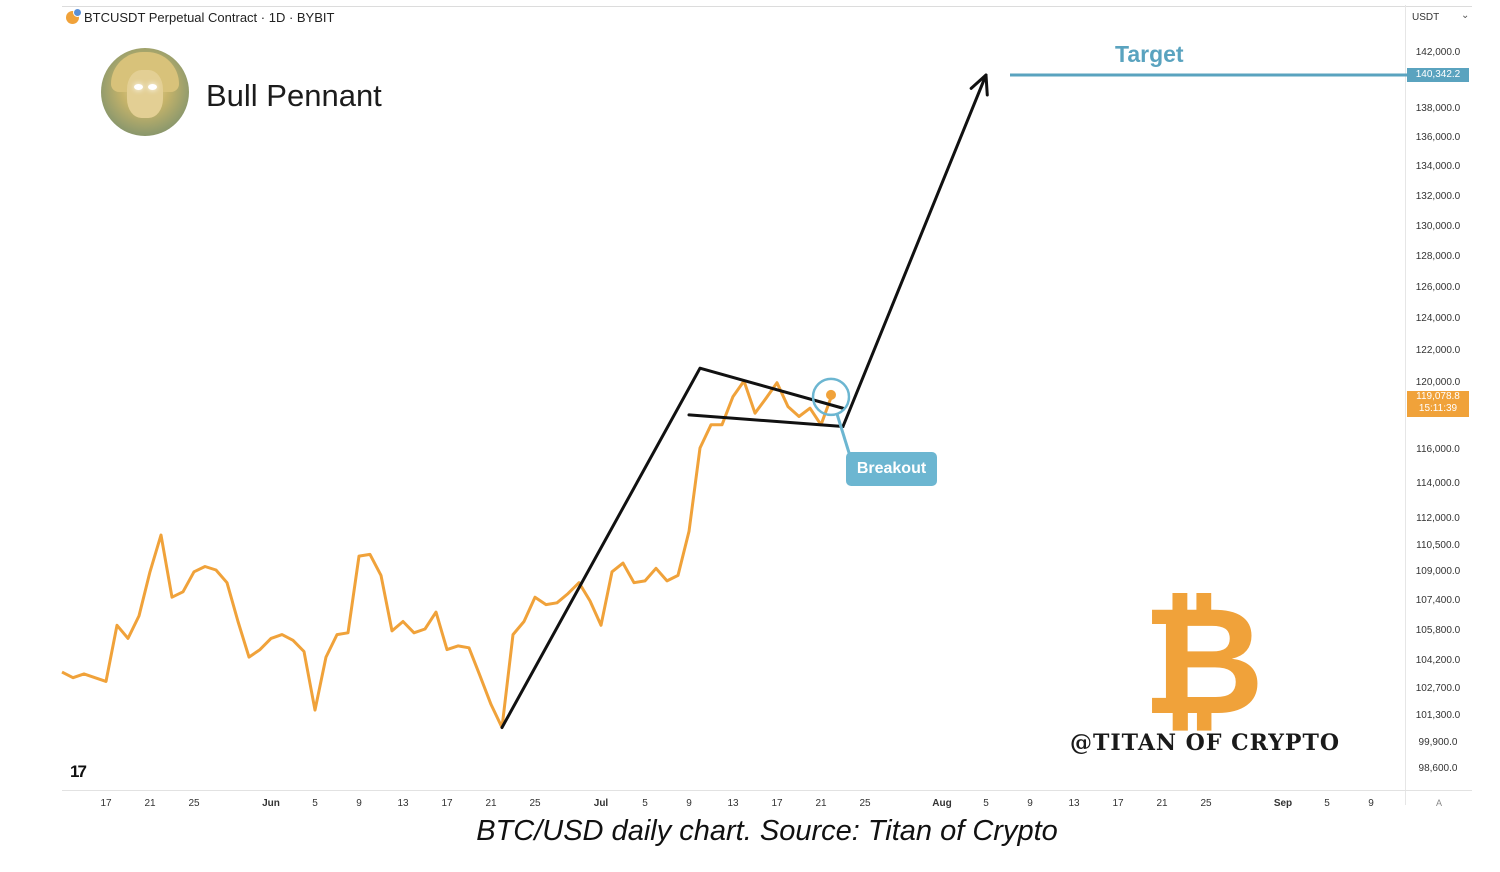 Image resolution: width=1500 pixels, height=872 pixels. Describe the element at coordinates (767, 6) in the screenshot. I see `top-border` at that location.